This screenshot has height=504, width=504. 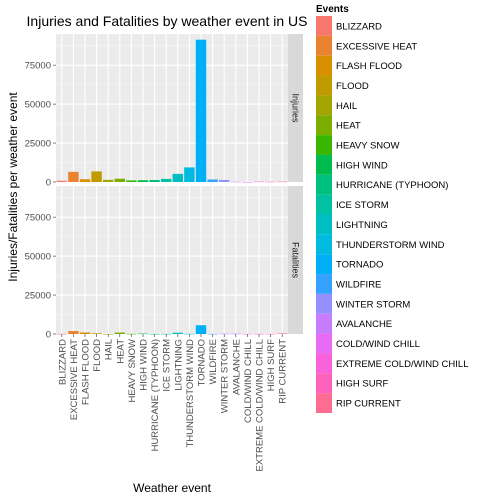 What do you see at coordinates (236, 367) in the screenshot?
I see `x-tick-label: AVALANCHE` at bounding box center [236, 367].